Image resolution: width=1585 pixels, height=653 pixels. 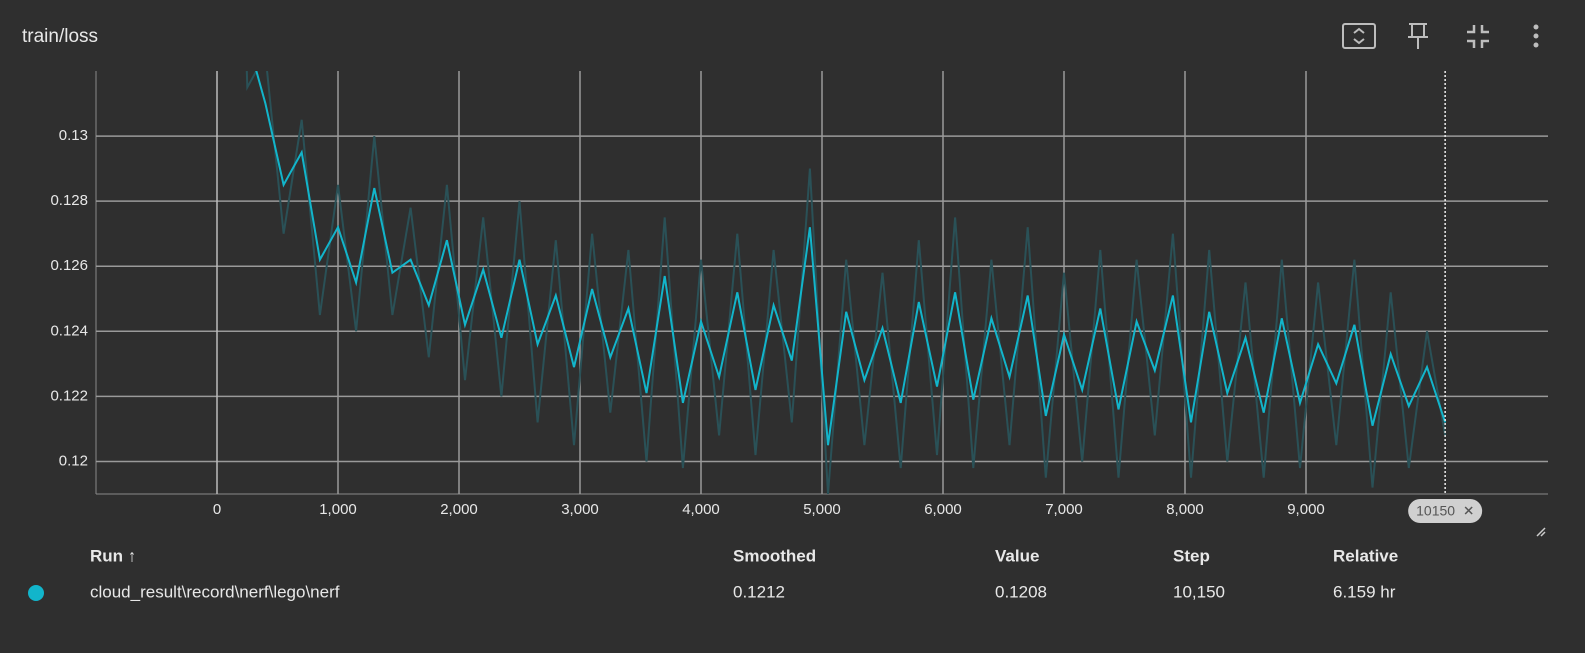 I want to click on hover-step-label: 10150, so click(x=1435, y=511).